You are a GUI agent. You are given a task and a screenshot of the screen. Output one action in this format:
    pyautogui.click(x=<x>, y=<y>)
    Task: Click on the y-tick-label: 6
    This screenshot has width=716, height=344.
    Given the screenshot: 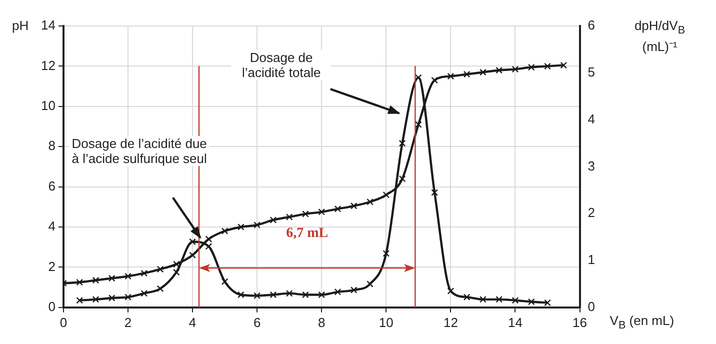 What is the action you would take?
    pyautogui.click(x=52, y=186)
    